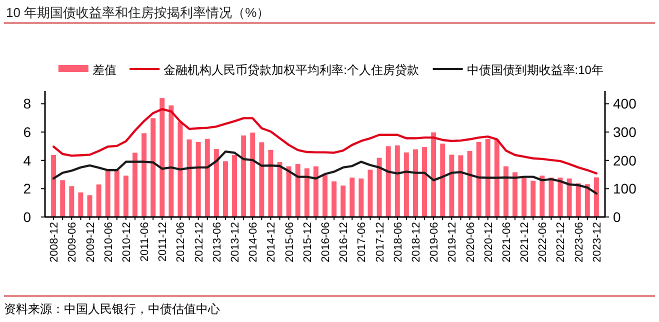 Image resolution: width=659 pixels, height=322 pixels. What do you see at coordinates (217, 242) in the screenshot?
I see `x-tick-label: 2013-06` at bounding box center [217, 242].